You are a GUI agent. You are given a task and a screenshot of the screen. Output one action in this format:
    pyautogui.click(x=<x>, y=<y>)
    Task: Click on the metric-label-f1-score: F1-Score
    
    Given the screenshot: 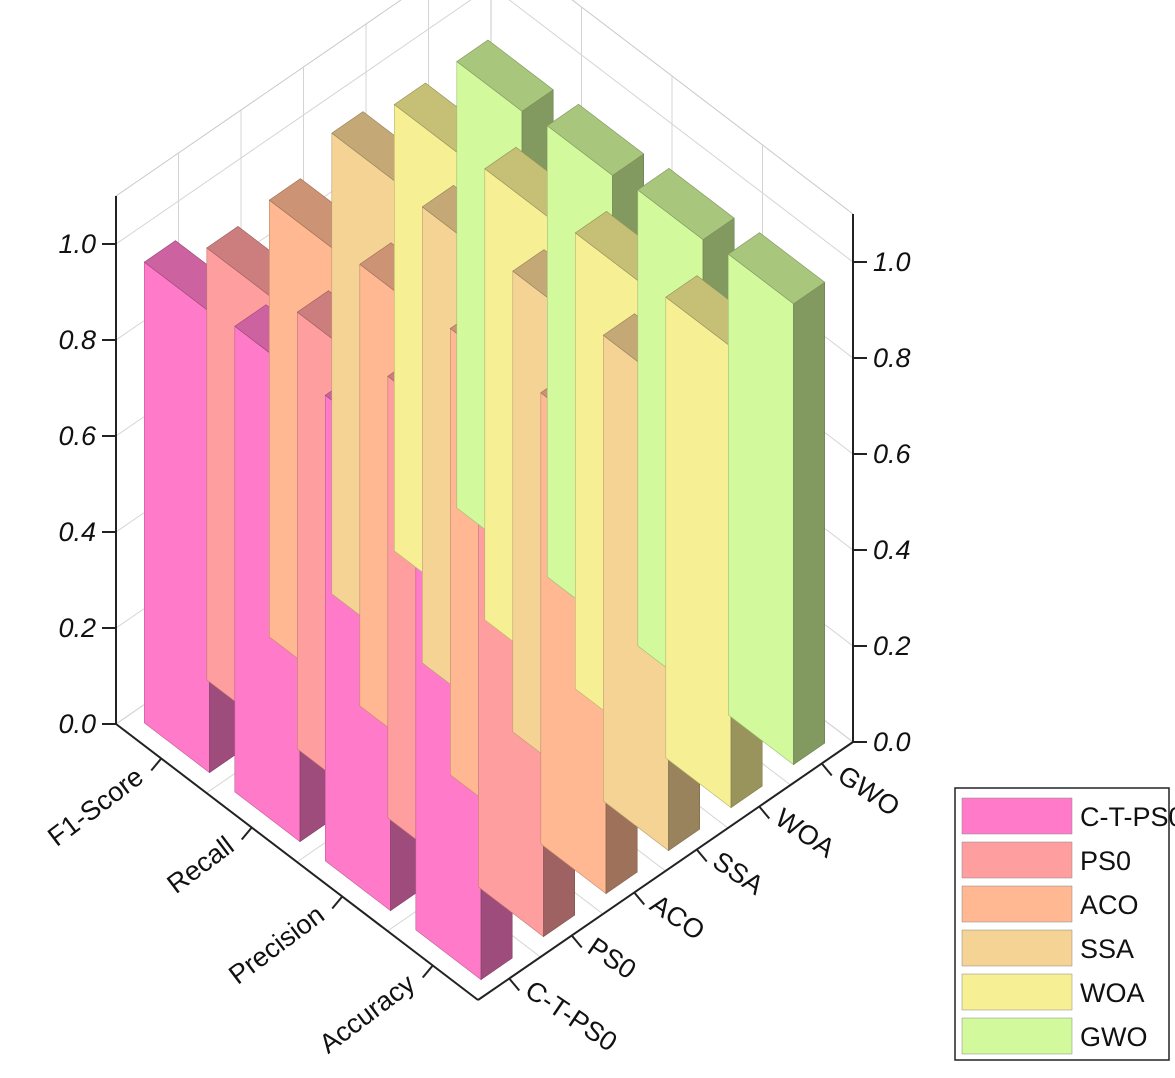 What is the action you would take?
    pyautogui.click(x=95, y=806)
    